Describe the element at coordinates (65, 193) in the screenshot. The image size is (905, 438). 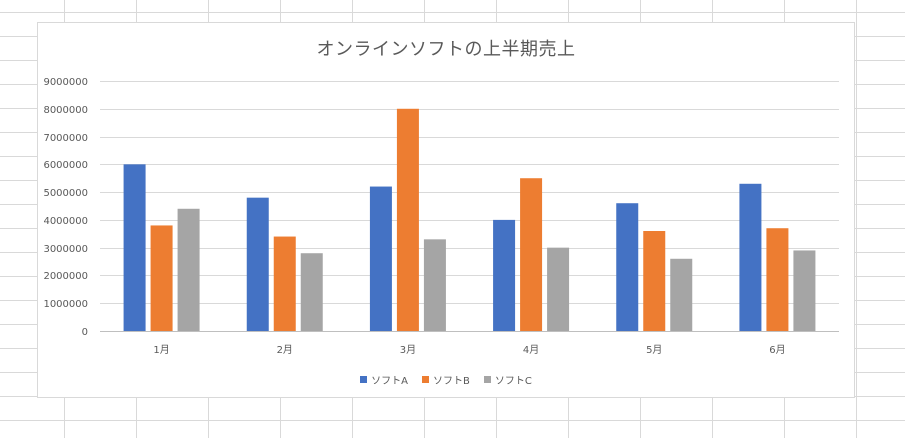
I see `y-tick-label: 5000000` at that location.